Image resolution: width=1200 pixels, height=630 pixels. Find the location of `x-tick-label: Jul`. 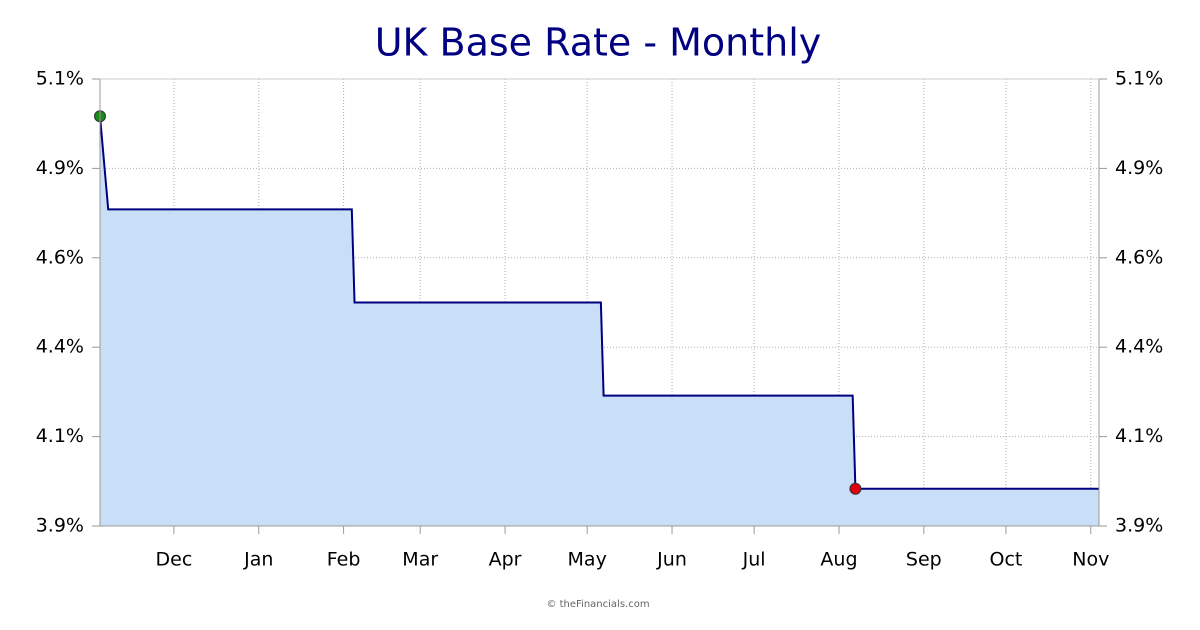

x-tick-label: Jul is located at coordinates (754, 560).